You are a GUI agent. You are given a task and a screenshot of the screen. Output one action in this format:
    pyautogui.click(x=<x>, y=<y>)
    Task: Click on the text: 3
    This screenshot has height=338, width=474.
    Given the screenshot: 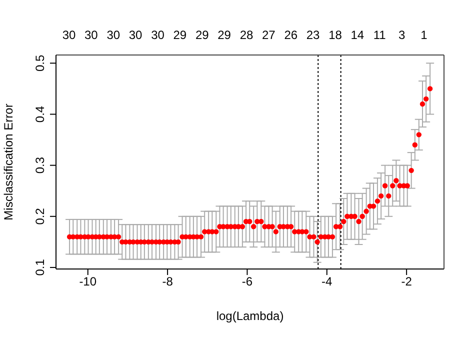 What is the action you would take?
    pyautogui.click(x=402, y=35)
    